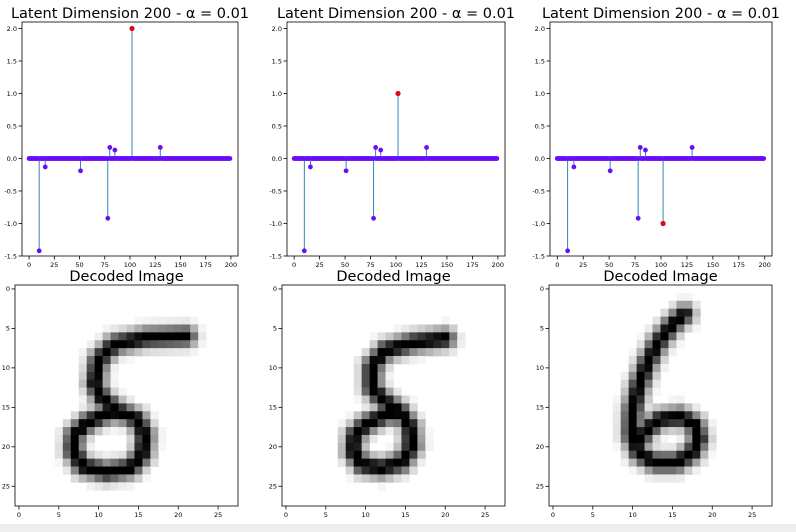 Image resolution: width=796 pixels, height=532 pixels. I want to click on stem-plot-title-2: Latent Dimension 200 - α = 0.01, so click(661, 14).